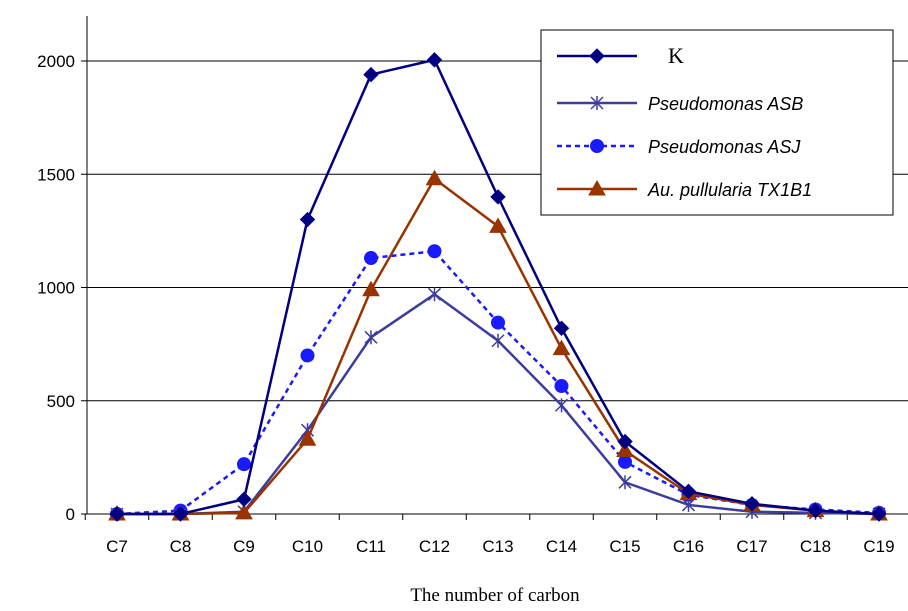 This screenshot has width=908, height=611. What do you see at coordinates (434, 546) in the screenshot?
I see `x-tick-label: C12` at bounding box center [434, 546].